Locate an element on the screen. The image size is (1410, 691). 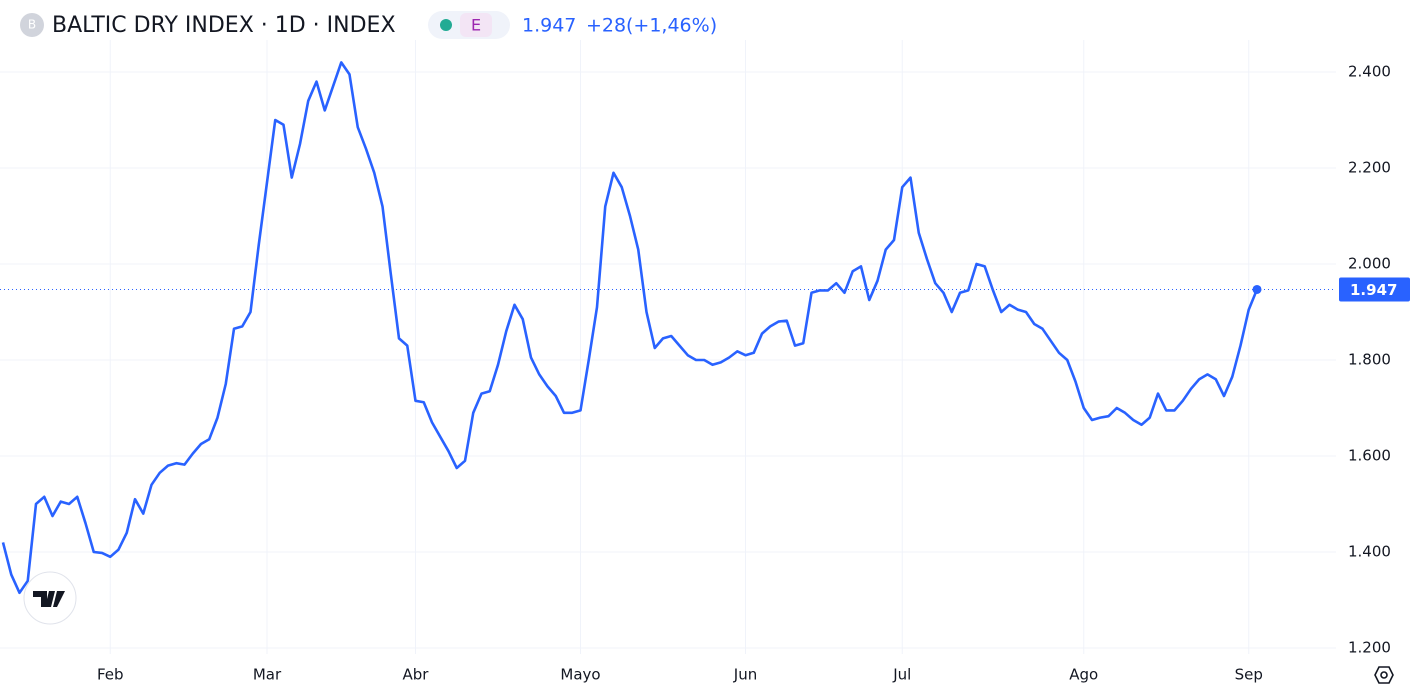
market-status-dot is located at coordinates (446, 25).